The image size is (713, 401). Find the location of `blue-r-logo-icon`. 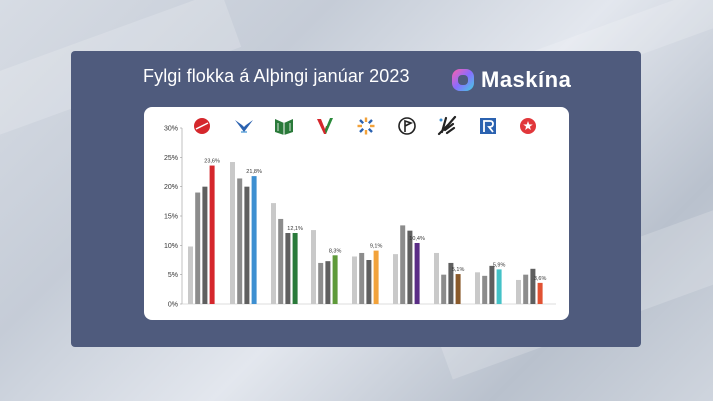

blue-r-logo-icon is located at coordinates (488, 126).